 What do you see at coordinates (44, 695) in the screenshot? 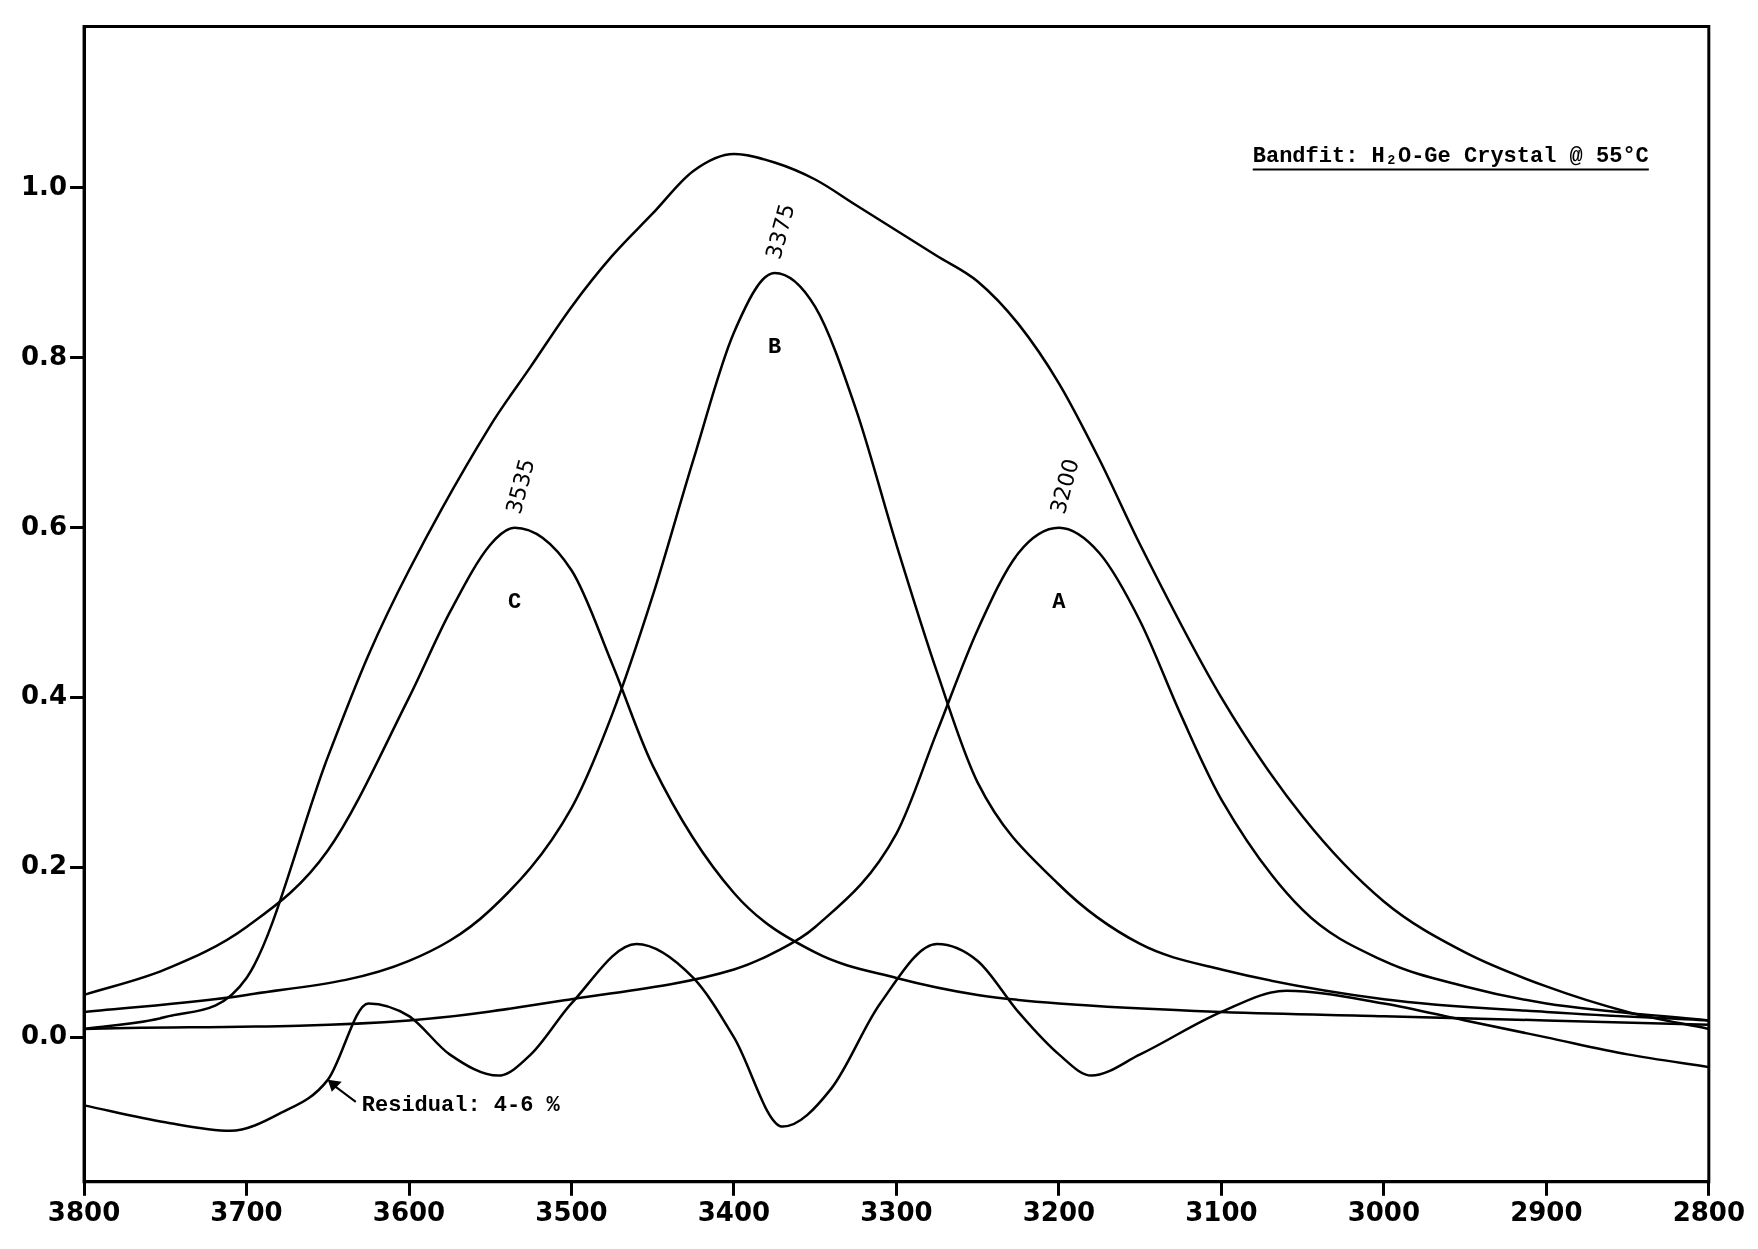
I see `y-tick-label: 0.4` at bounding box center [44, 695].